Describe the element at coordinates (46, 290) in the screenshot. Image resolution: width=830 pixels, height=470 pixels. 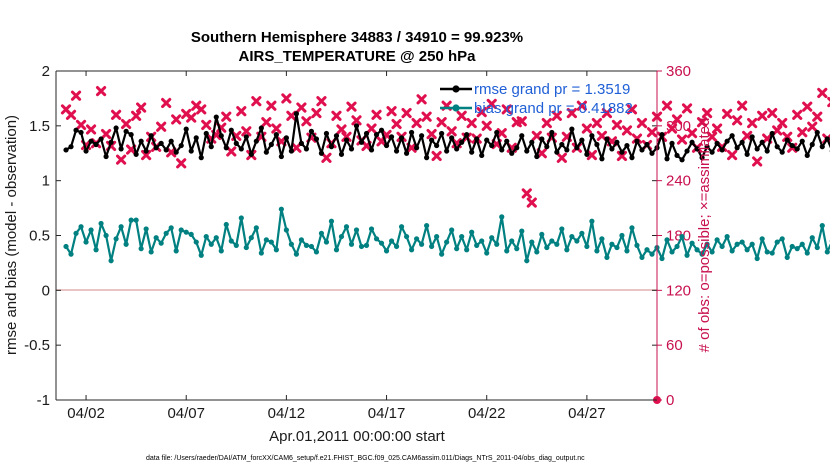
I see `y-left-tick-label: 0` at that location.